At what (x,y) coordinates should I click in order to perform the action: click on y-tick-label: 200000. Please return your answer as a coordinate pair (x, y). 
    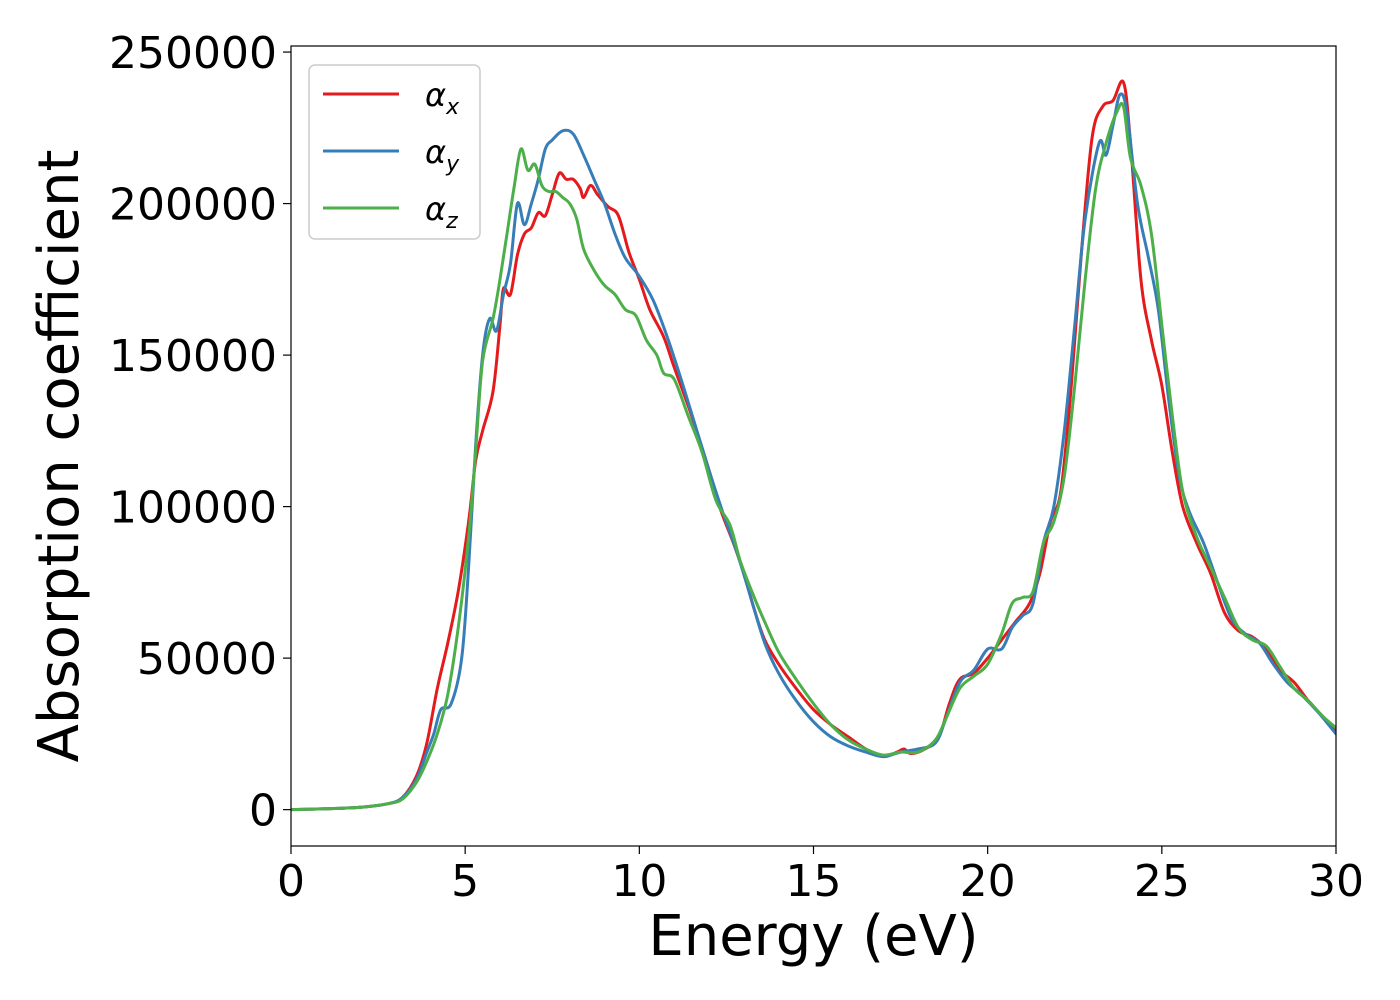
    Looking at the image, I should click on (193, 205).